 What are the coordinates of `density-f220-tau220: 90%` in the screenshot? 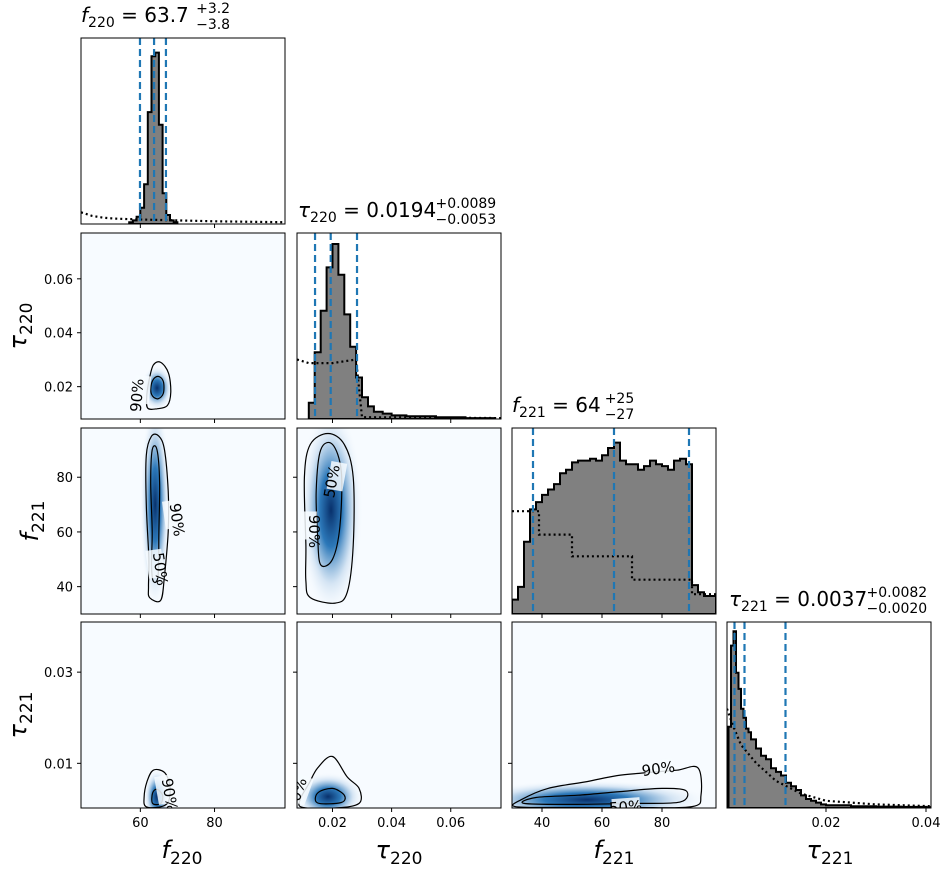 It's located at (183, 326).